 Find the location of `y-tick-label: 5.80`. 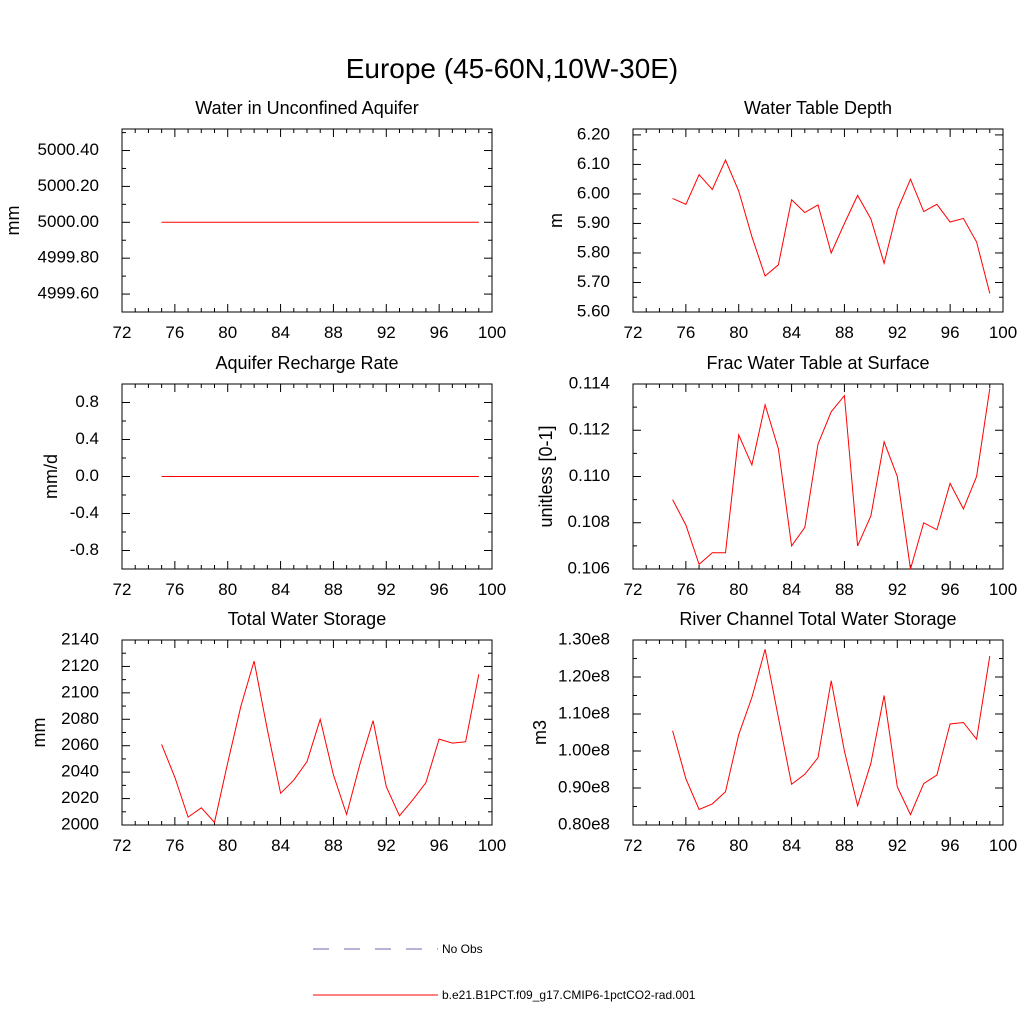

y-tick-label: 5.80 is located at coordinates (593, 251).